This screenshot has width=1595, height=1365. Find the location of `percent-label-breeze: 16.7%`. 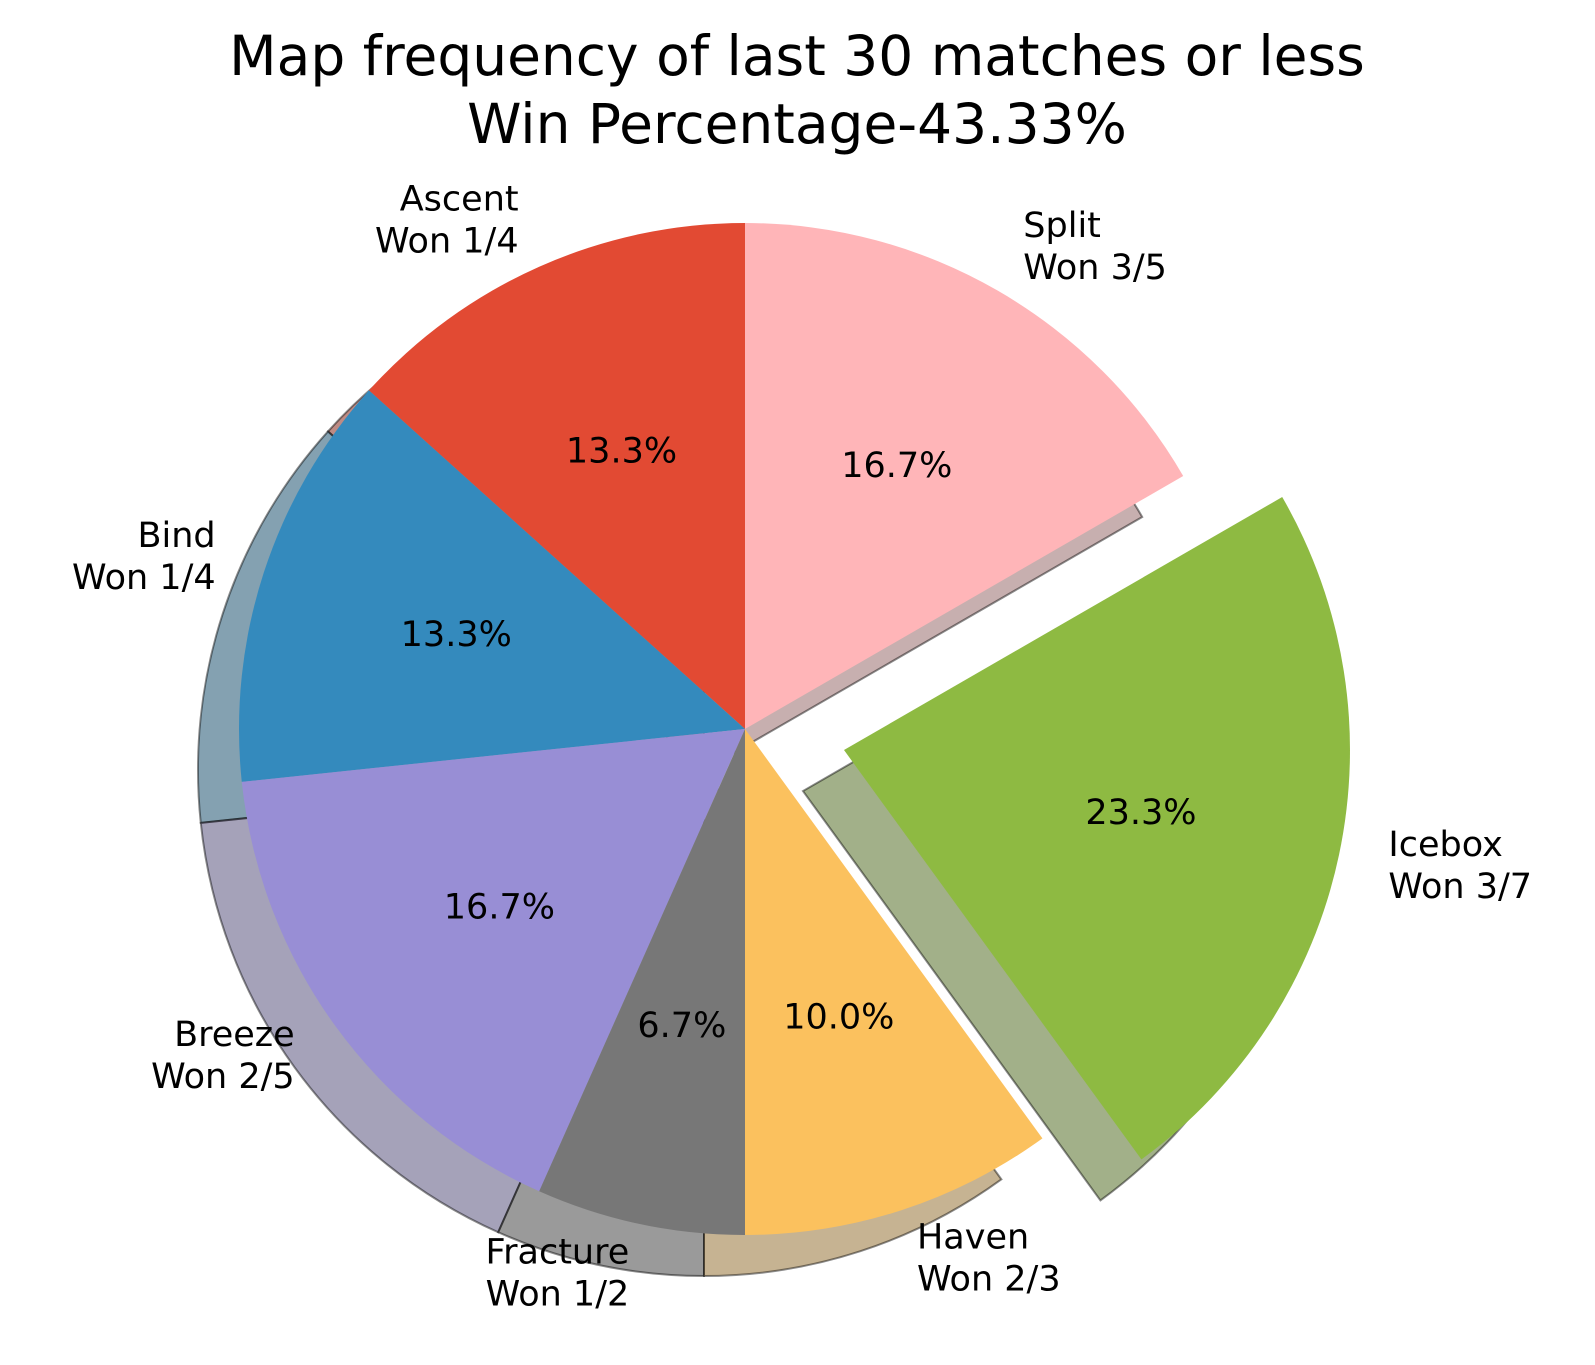

percent-label-breeze: 16.7% is located at coordinates (499, 907).